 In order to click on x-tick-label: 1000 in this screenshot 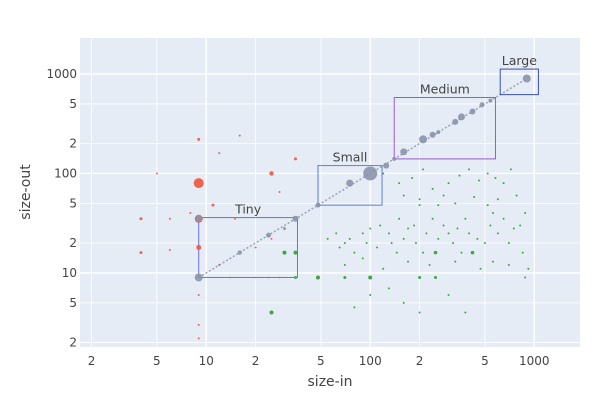, I will do `click(534, 361)`.